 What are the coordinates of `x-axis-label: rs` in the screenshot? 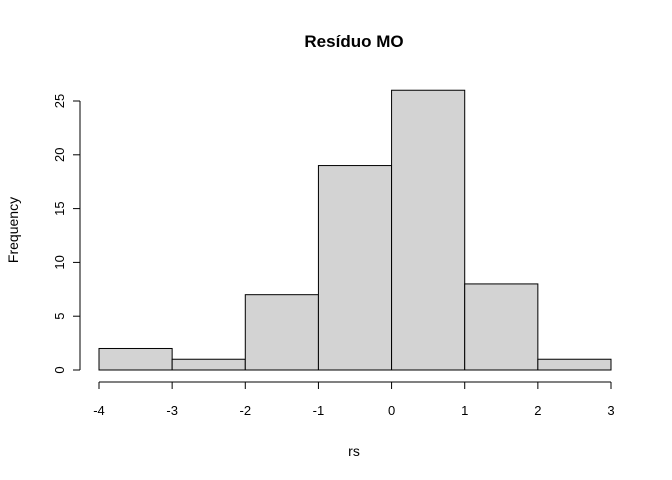 It's located at (354, 451).